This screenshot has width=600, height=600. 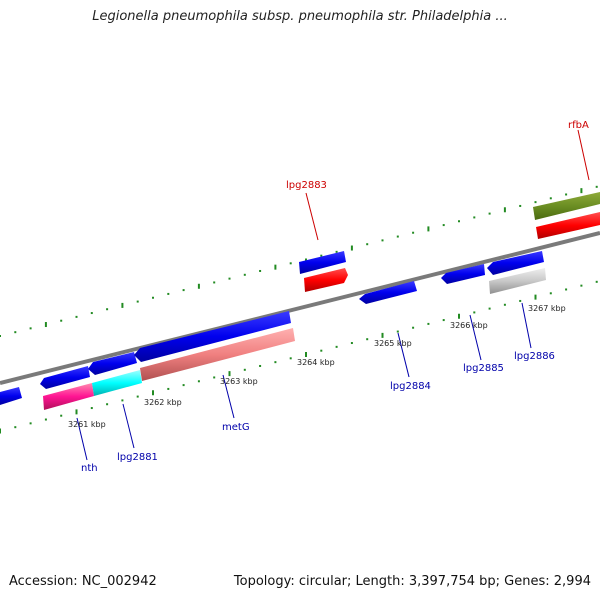 I want to click on connector-nth, so click(x=82, y=439).